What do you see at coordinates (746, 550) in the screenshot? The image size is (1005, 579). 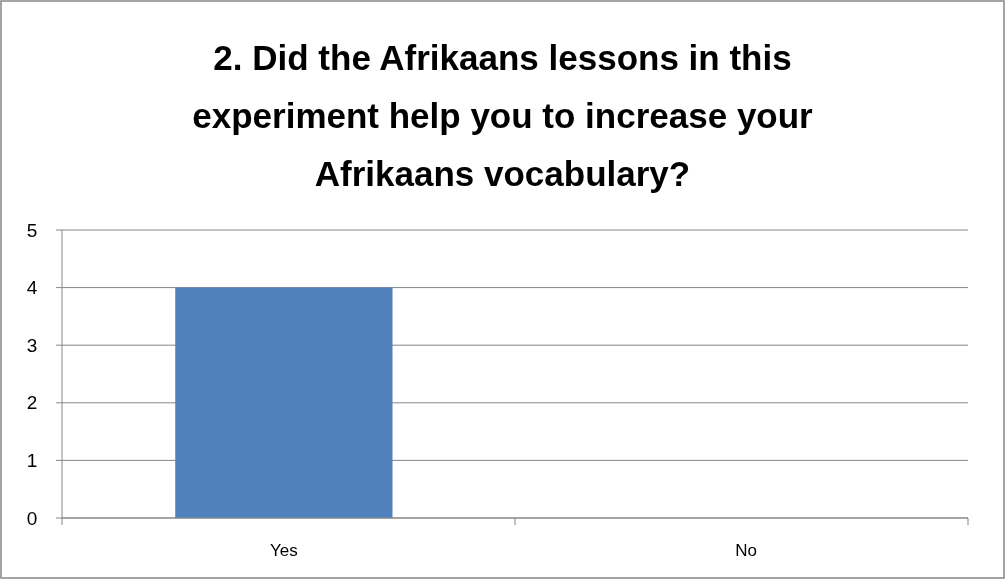 I see `x-tick-label: No` at bounding box center [746, 550].